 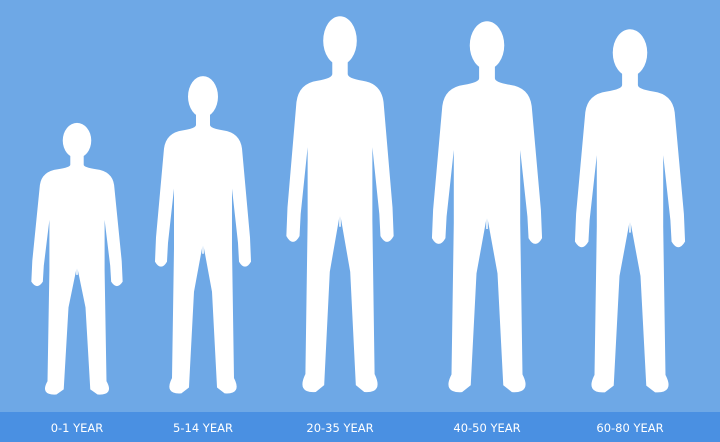 What do you see at coordinates (487, 179) in the screenshot?
I see `value-label: 55%` at bounding box center [487, 179].